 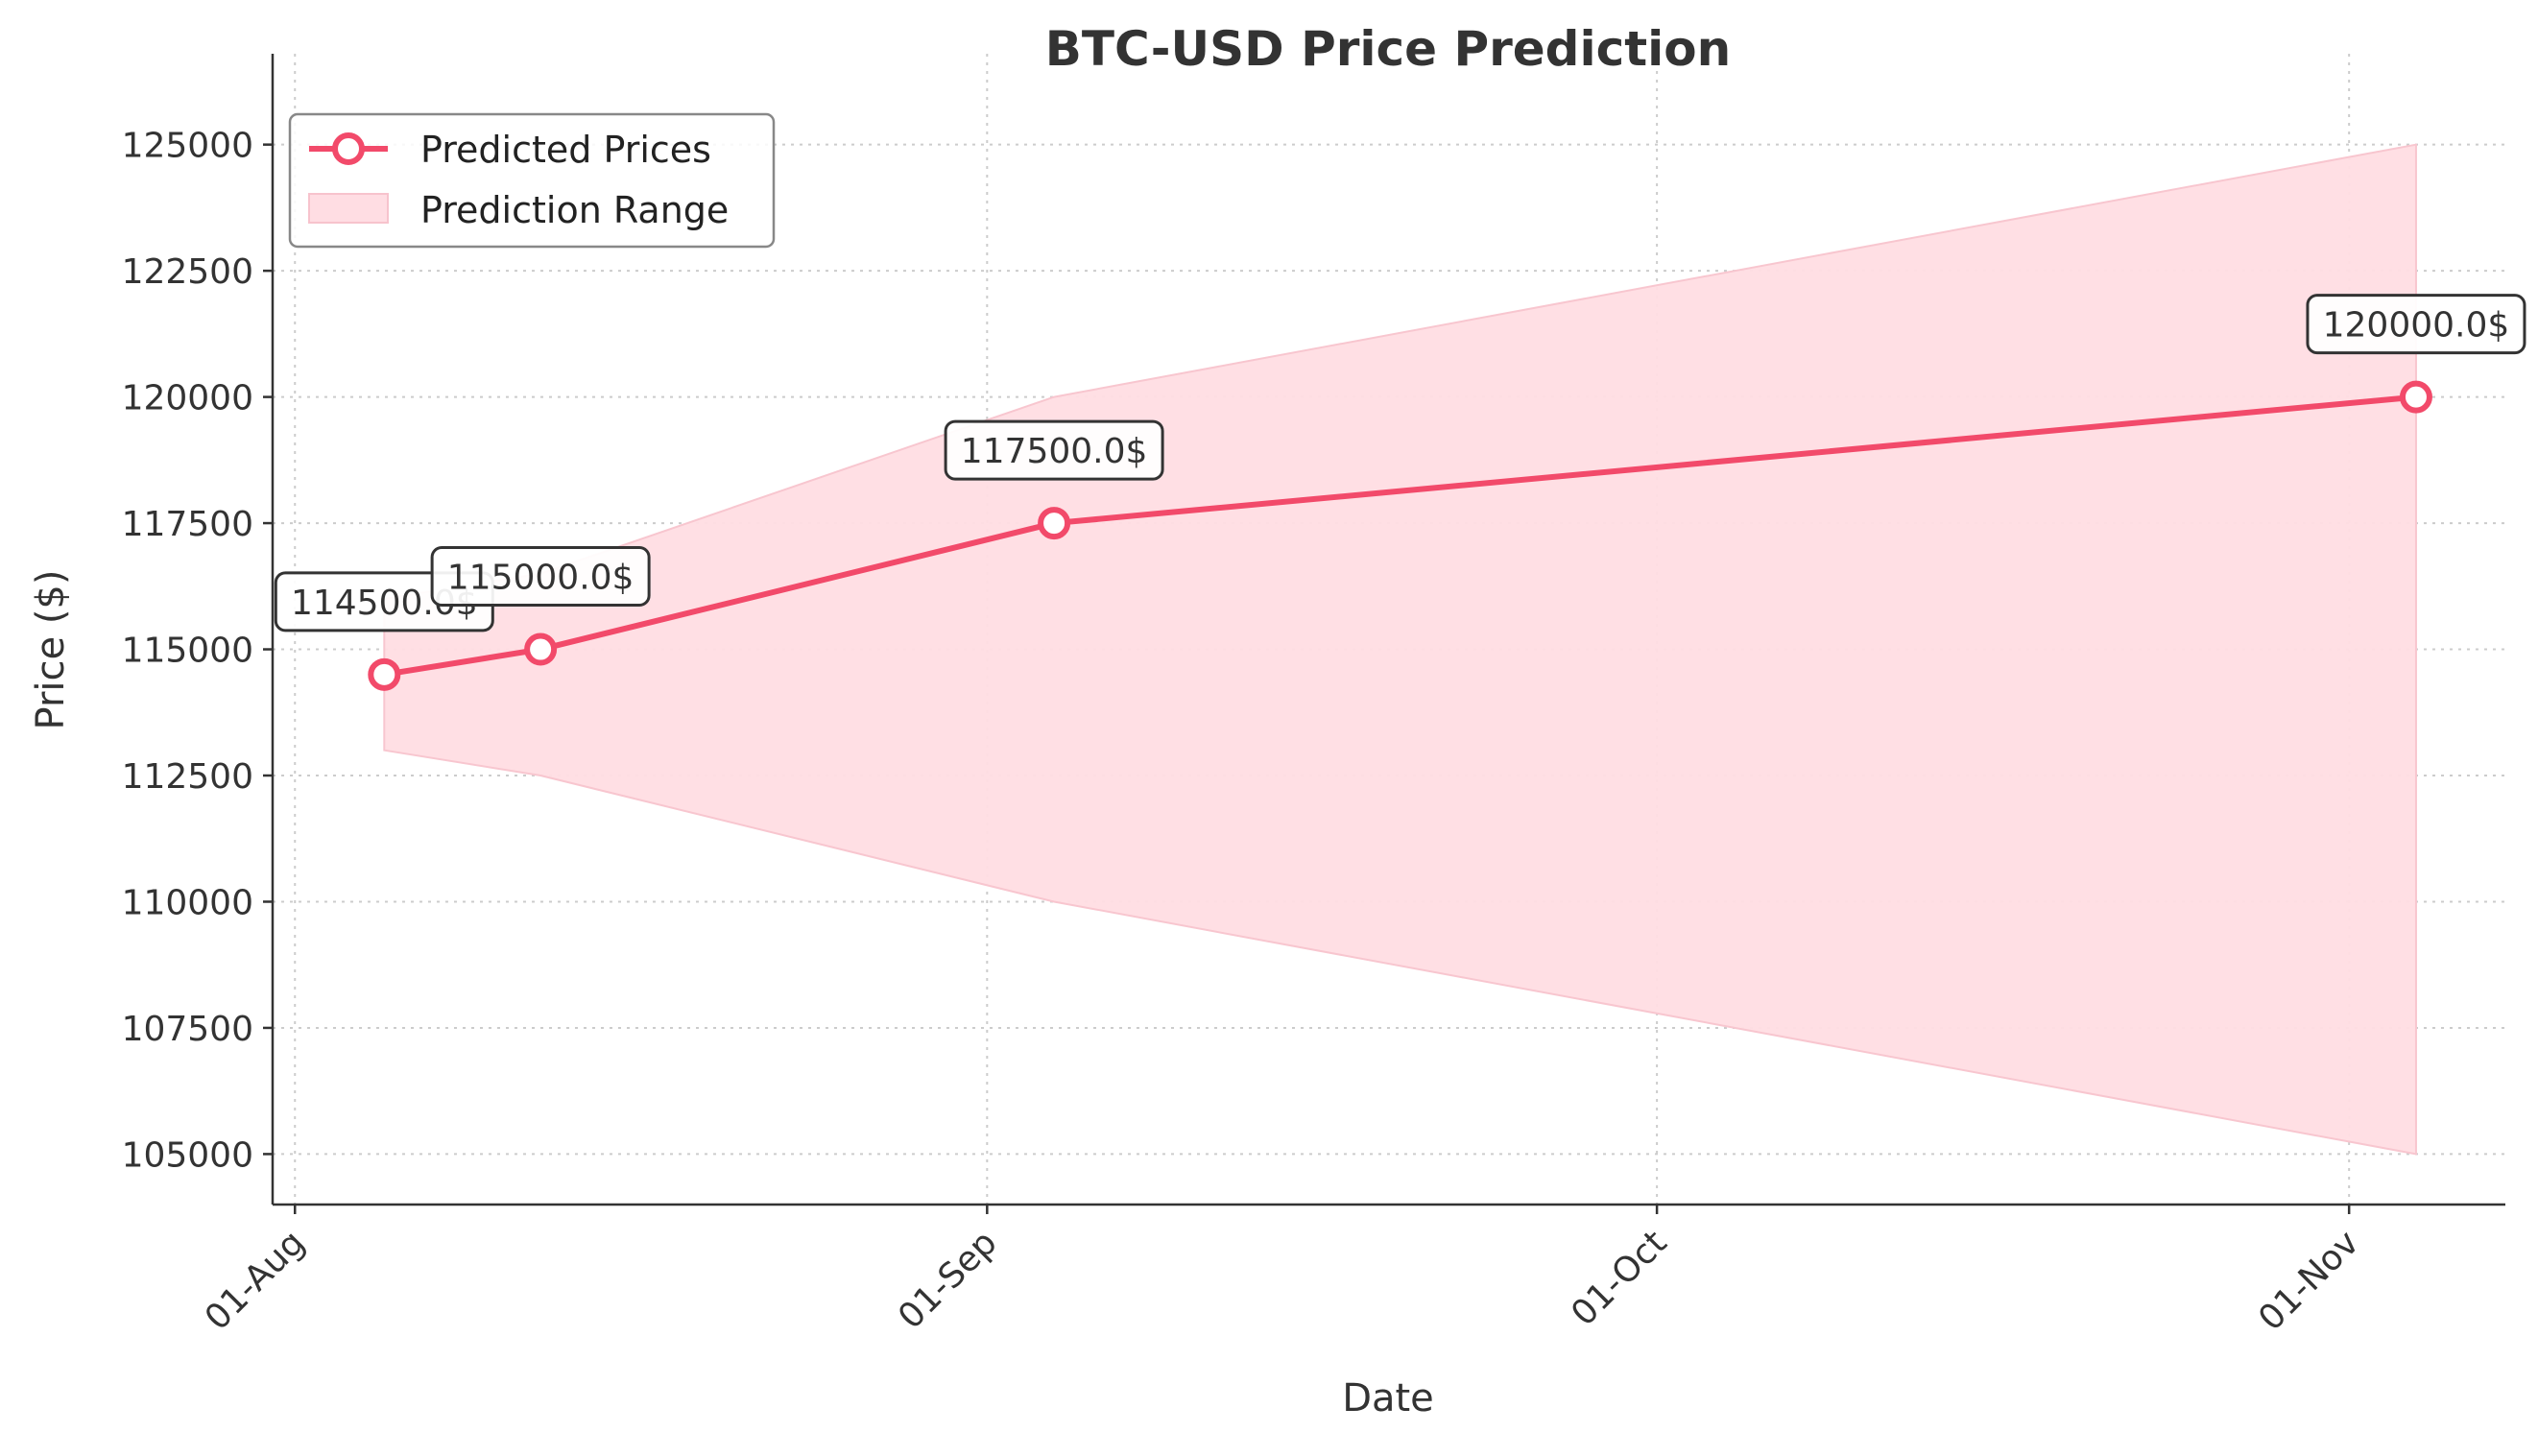 I want to click on data-label: 117500.0$, so click(x=1054, y=451).